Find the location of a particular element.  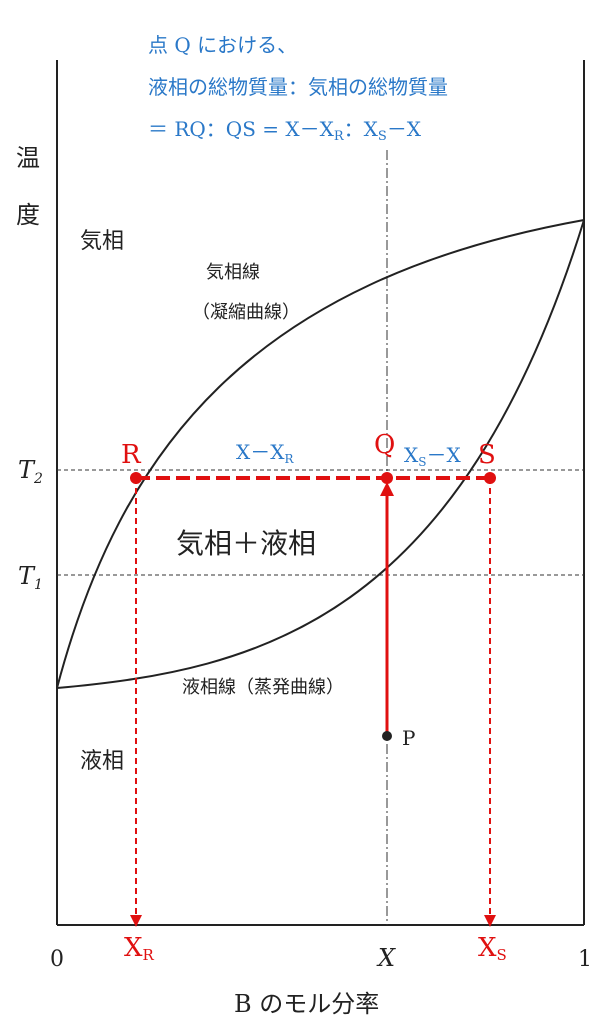

annotation-line-1: 点 Q における、 is located at coordinates (222, 45).